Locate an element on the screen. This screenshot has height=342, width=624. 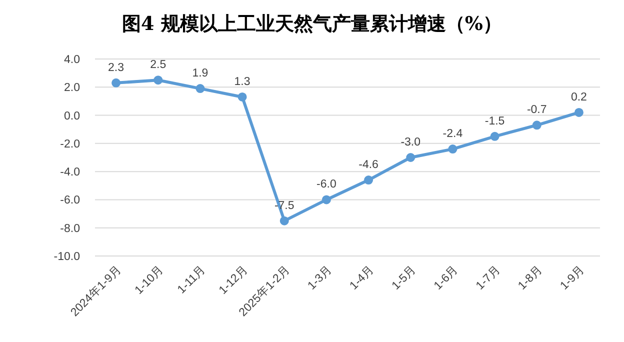
x-tick-label: 1-11月 is located at coordinates (191, 279).